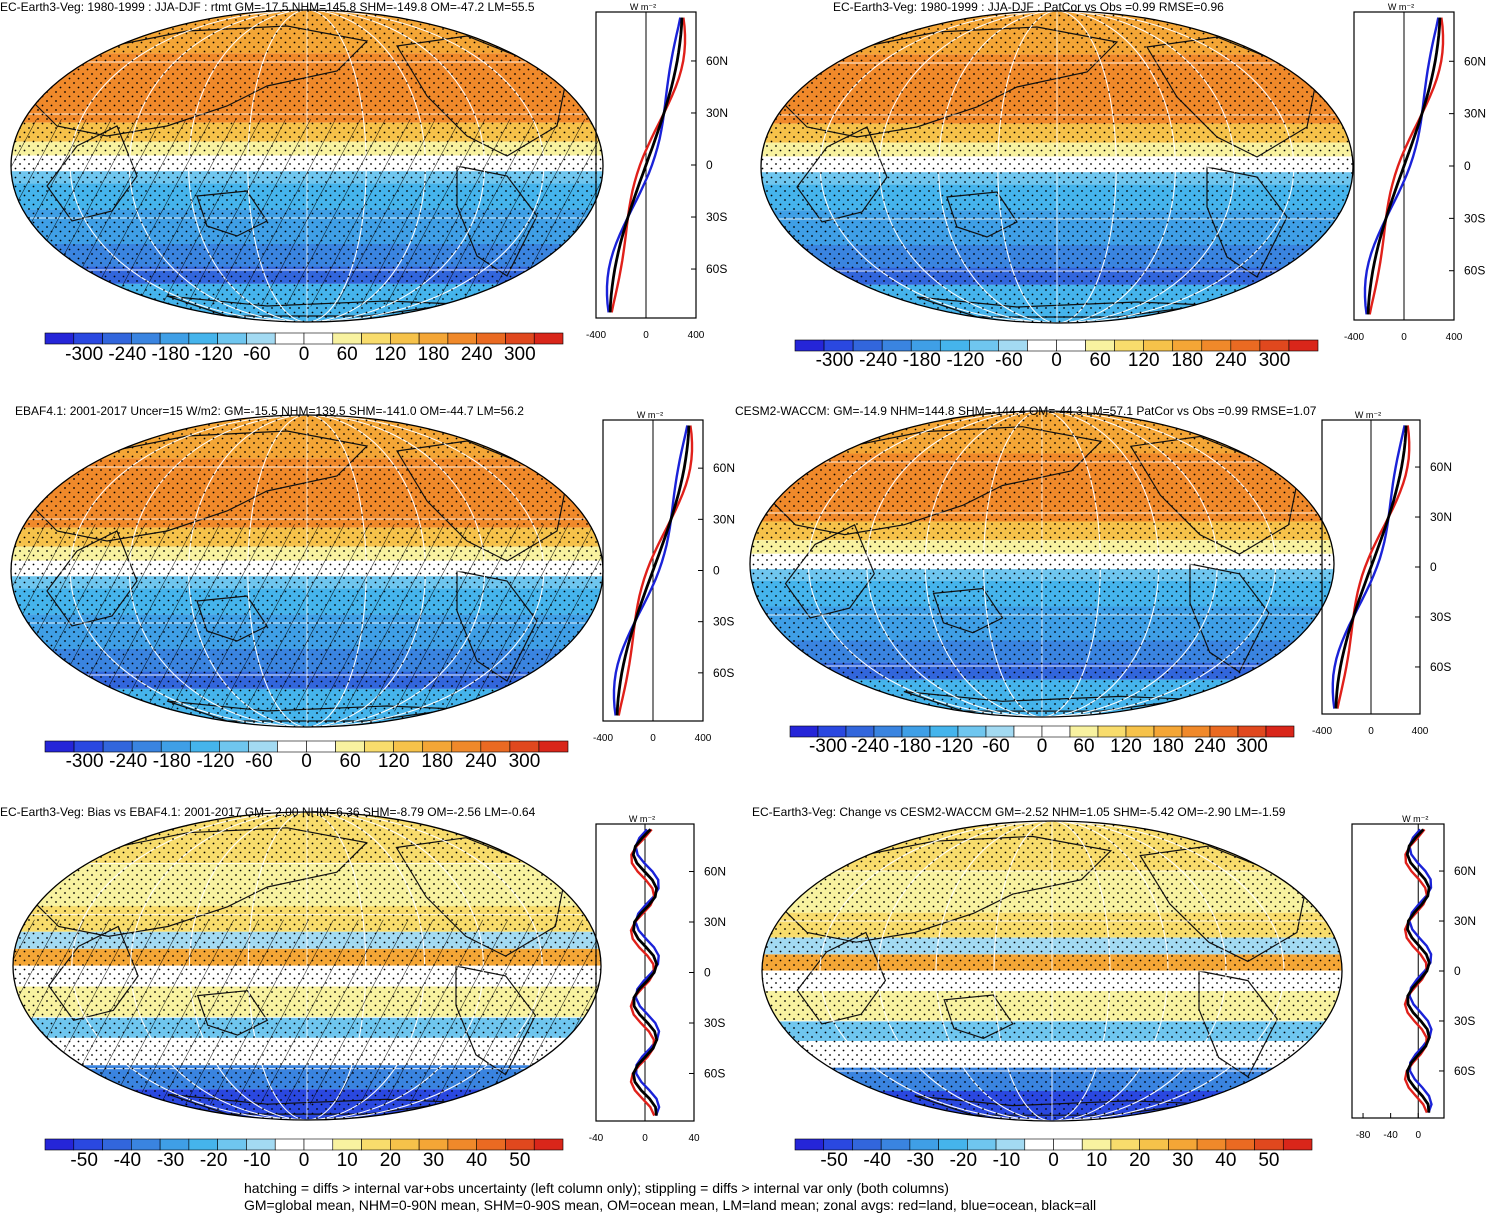  Describe the element at coordinates (1006, 1160) in the screenshot. I see `colorbar-label: -10` at that location.